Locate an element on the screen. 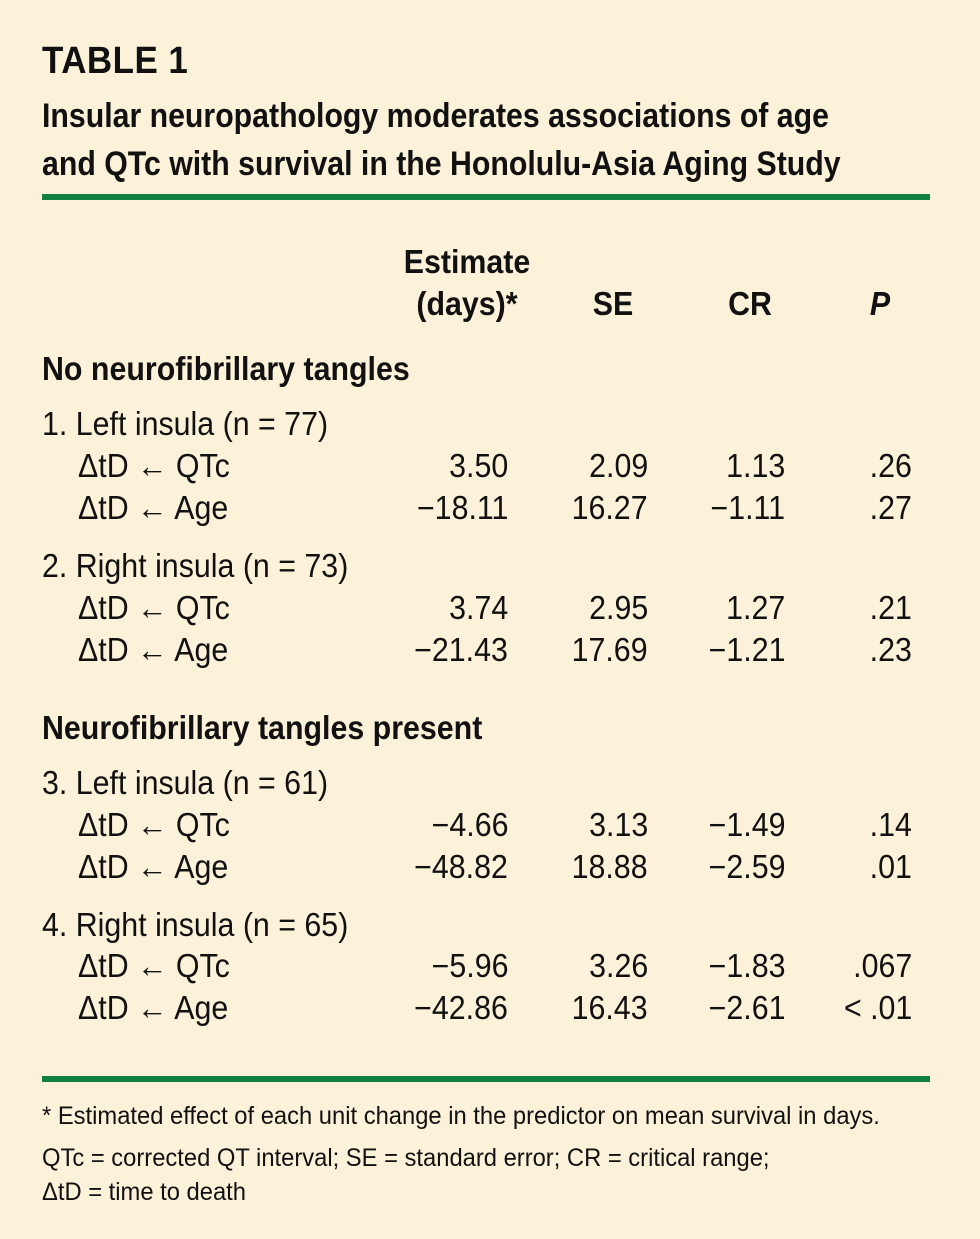 The image size is (980, 1239). group-row: 2. Right insula (n = 73) is located at coordinates (490, 568).